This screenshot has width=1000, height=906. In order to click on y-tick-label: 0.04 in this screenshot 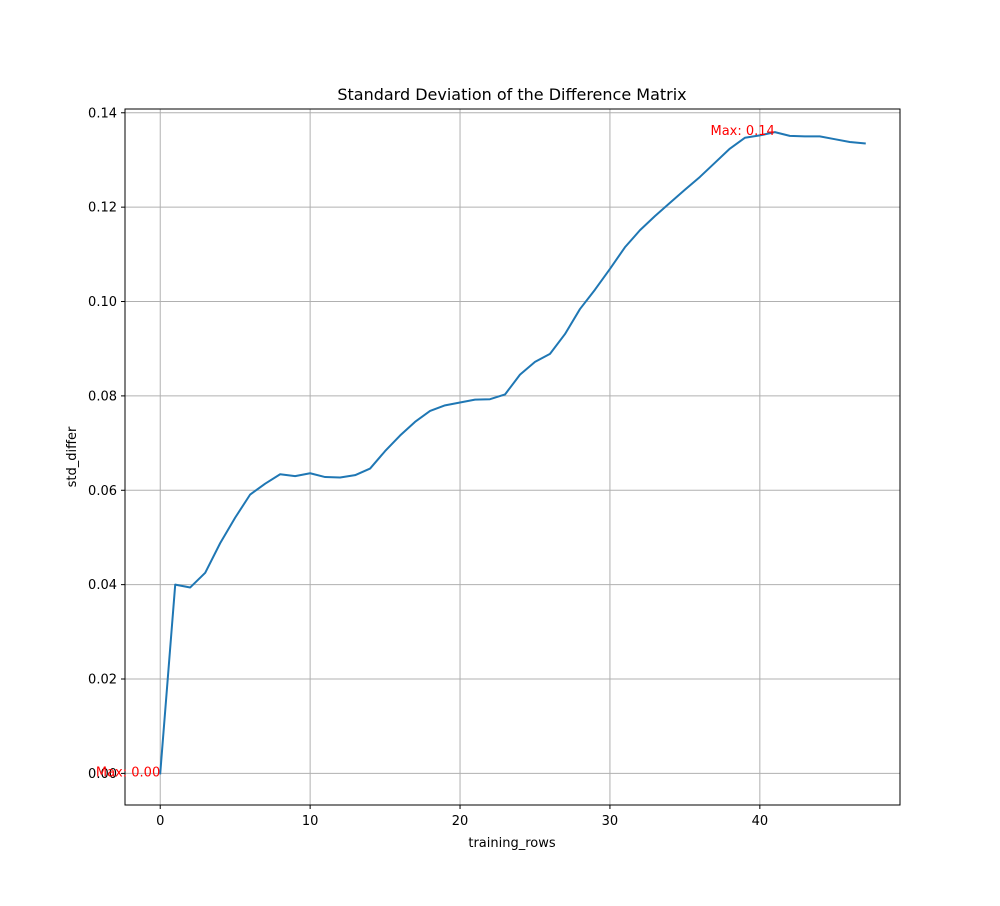, I will do `click(102, 585)`.